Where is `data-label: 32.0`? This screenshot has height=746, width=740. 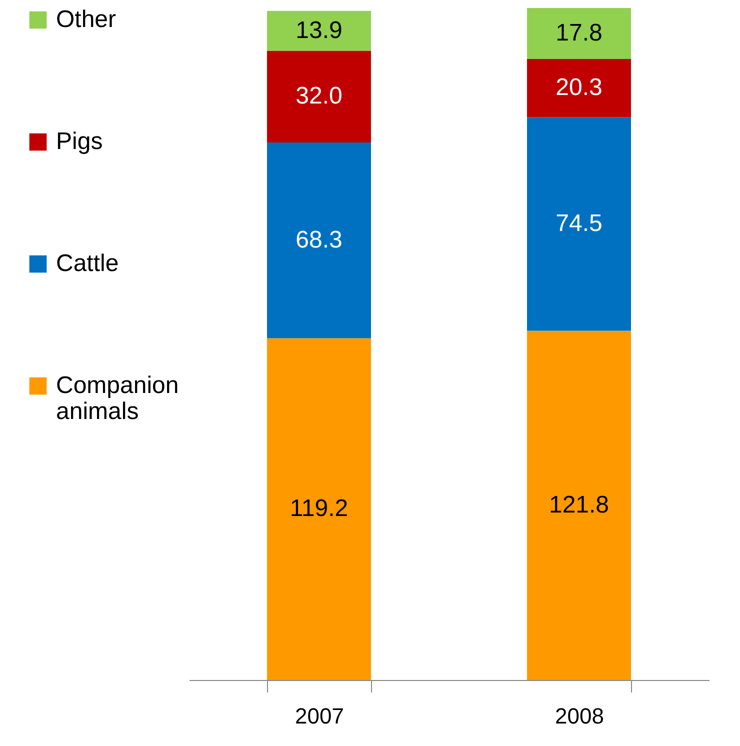
data-label: 32.0 is located at coordinates (319, 96).